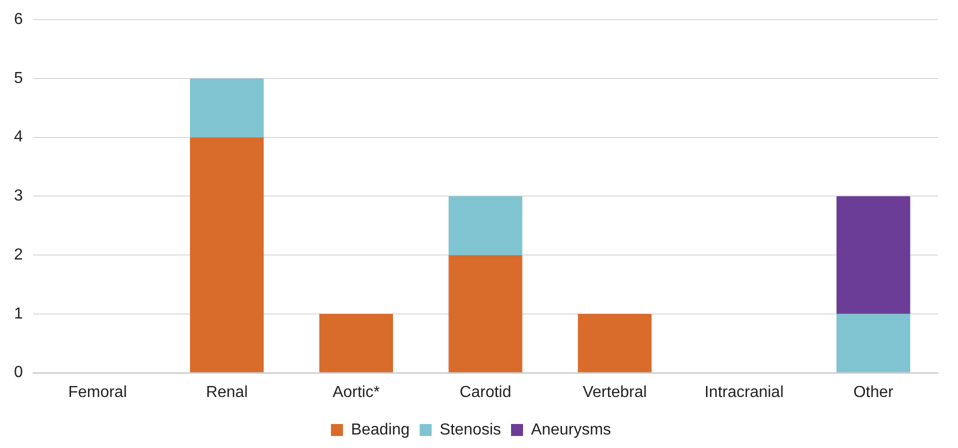 The width and height of the screenshot is (958, 448). What do you see at coordinates (18, 373) in the screenshot?
I see `y-tick-label: 0` at bounding box center [18, 373].